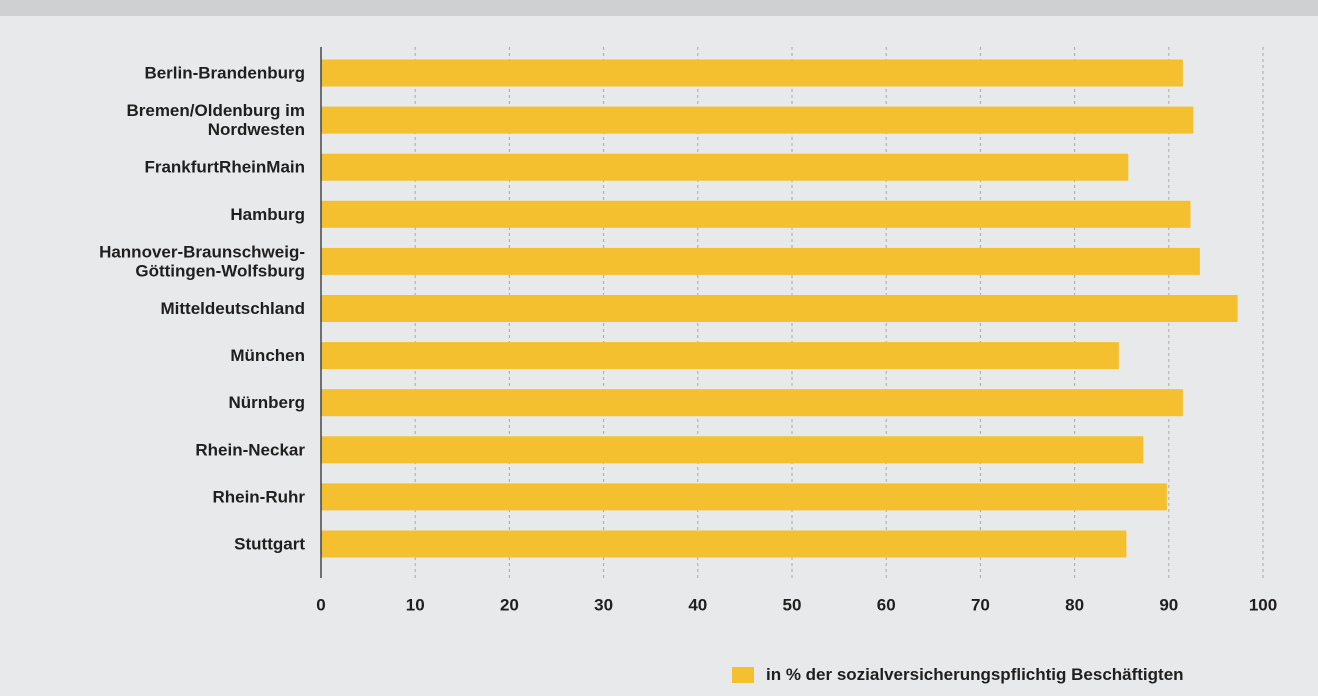 The height and width of the screenshot is (696, 1318). What do you see at coordinates (743, 675) in the screenshot?
I see `legend-swatch` at bounding box center [743, 675].